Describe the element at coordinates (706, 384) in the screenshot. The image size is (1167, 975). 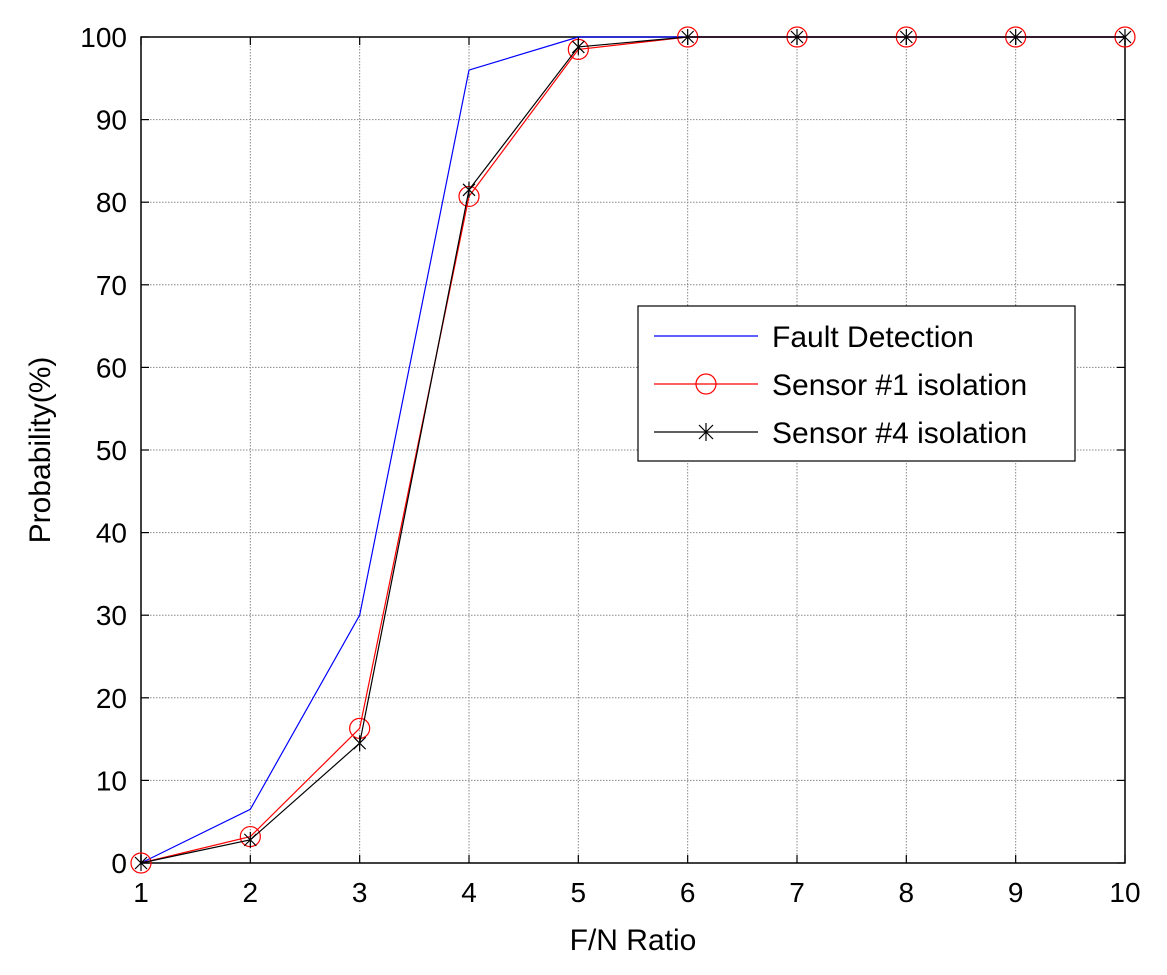
I see `legend-marker-sensor1` at that location.